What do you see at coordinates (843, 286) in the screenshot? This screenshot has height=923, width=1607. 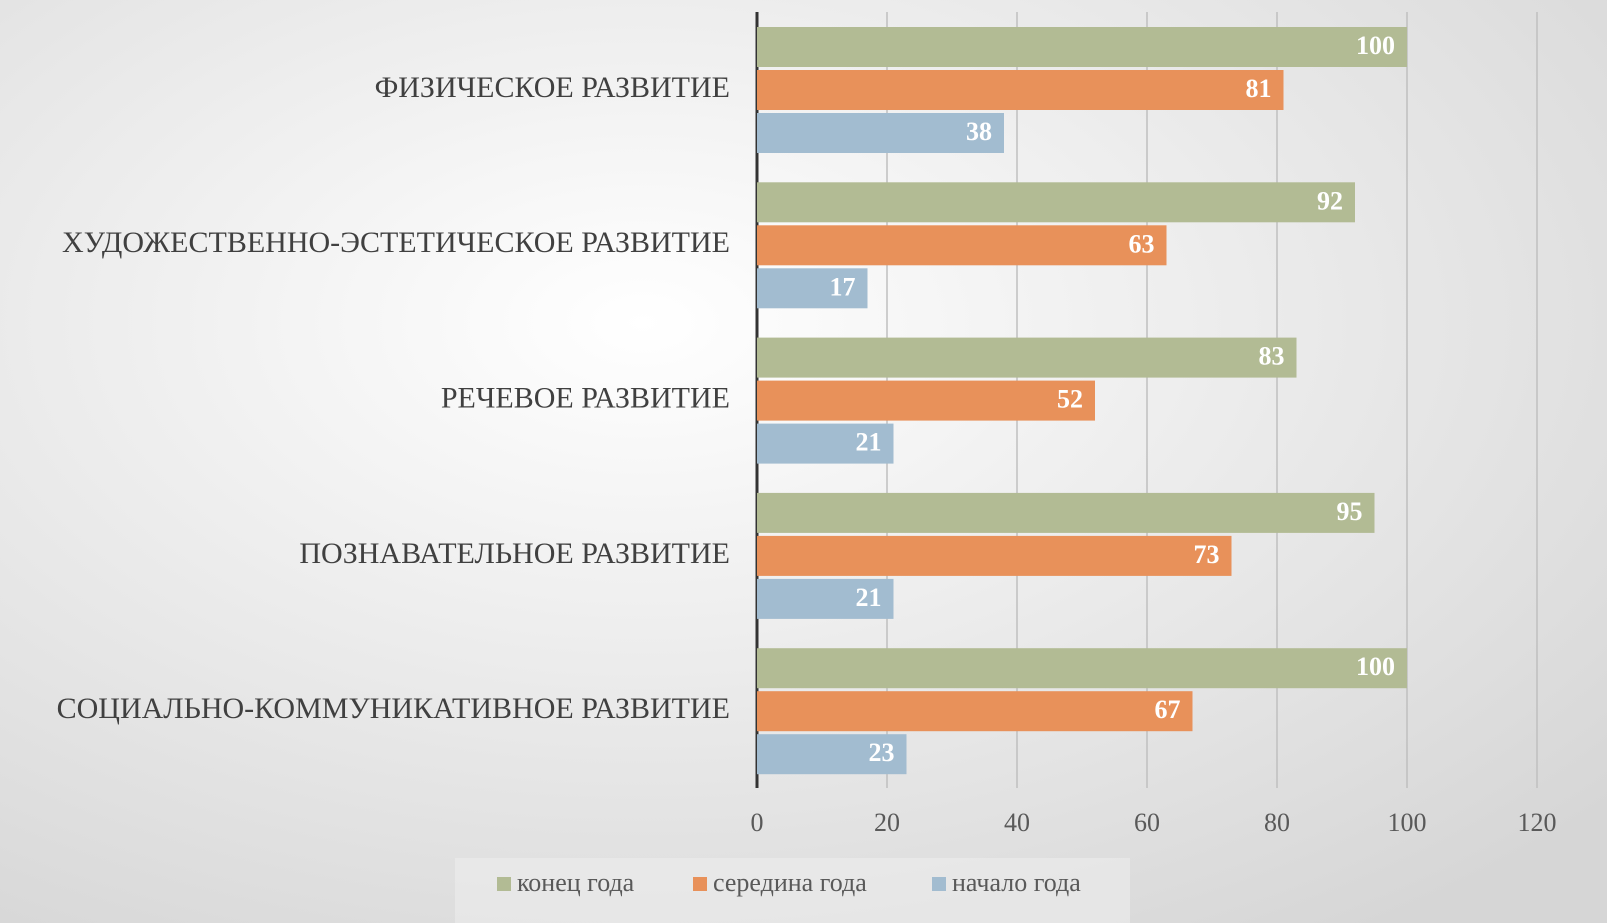 I see `value-label: 17` at bounding box center [843, 286].